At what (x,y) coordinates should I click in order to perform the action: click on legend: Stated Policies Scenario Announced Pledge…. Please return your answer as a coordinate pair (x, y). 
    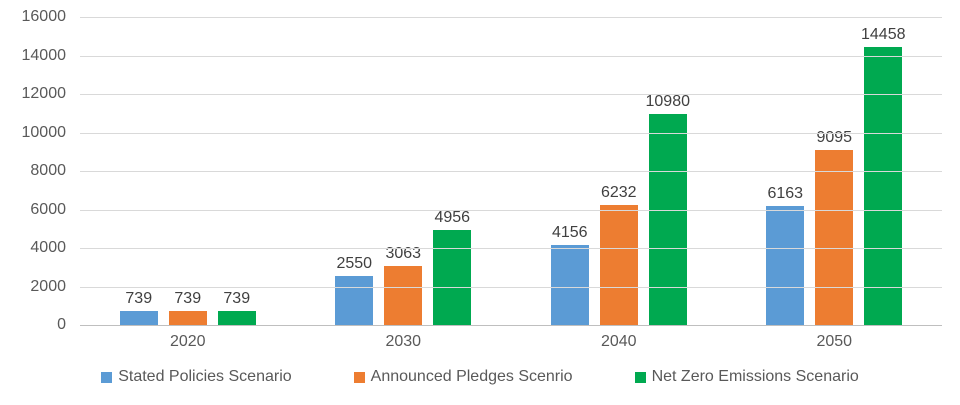
    Looking at the image, I should click on (480, 377).